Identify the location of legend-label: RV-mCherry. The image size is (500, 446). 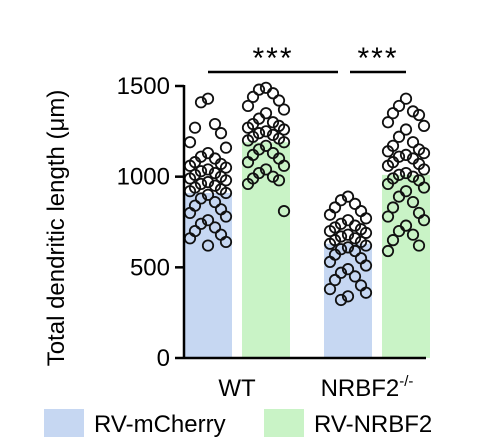
(160, 424).